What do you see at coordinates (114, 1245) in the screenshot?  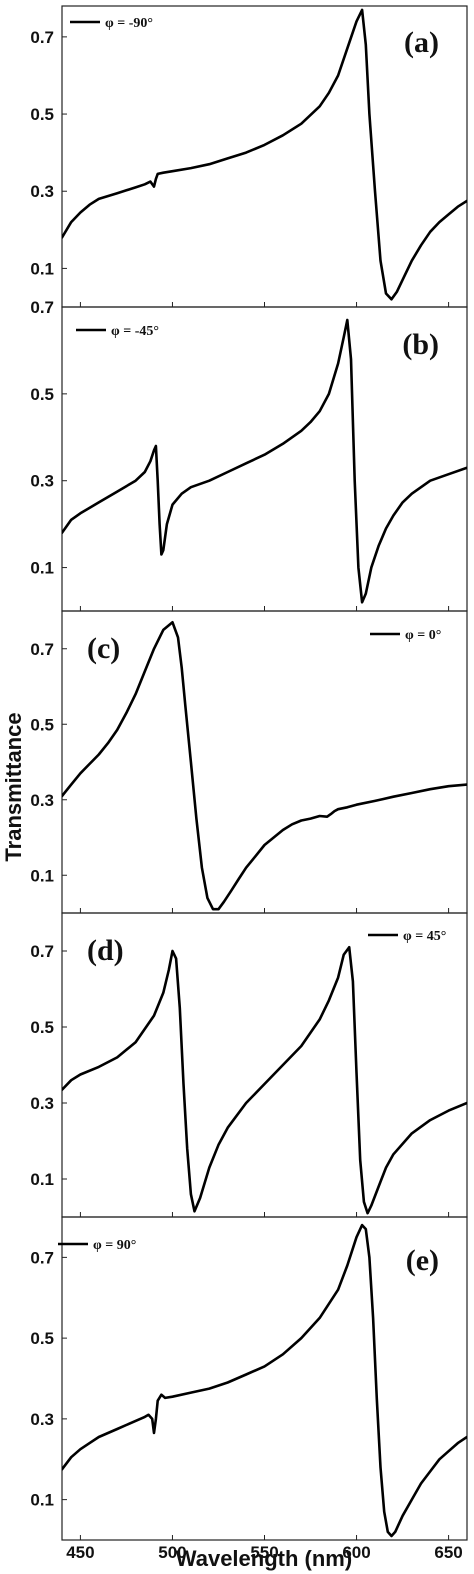 I see `legend-label: φ = 90°` at bounding box center [114, 1245].